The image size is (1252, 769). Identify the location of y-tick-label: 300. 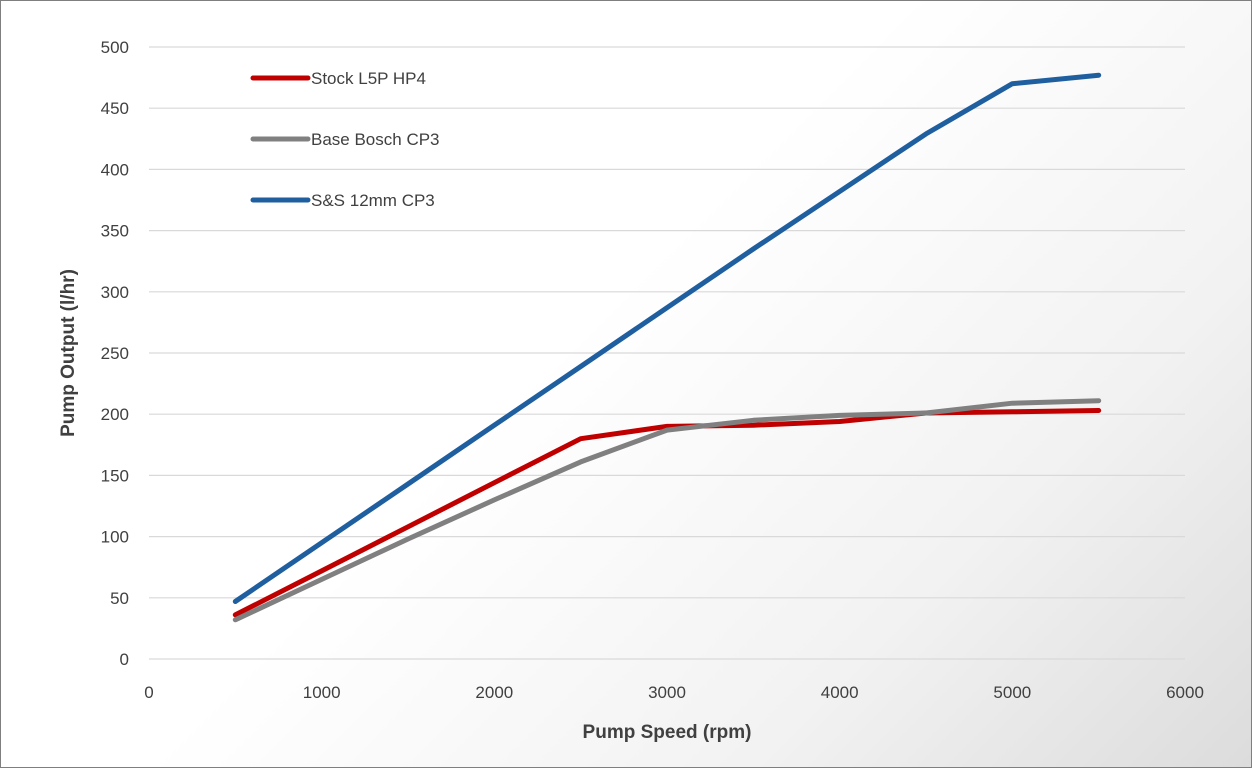
(115, 292).